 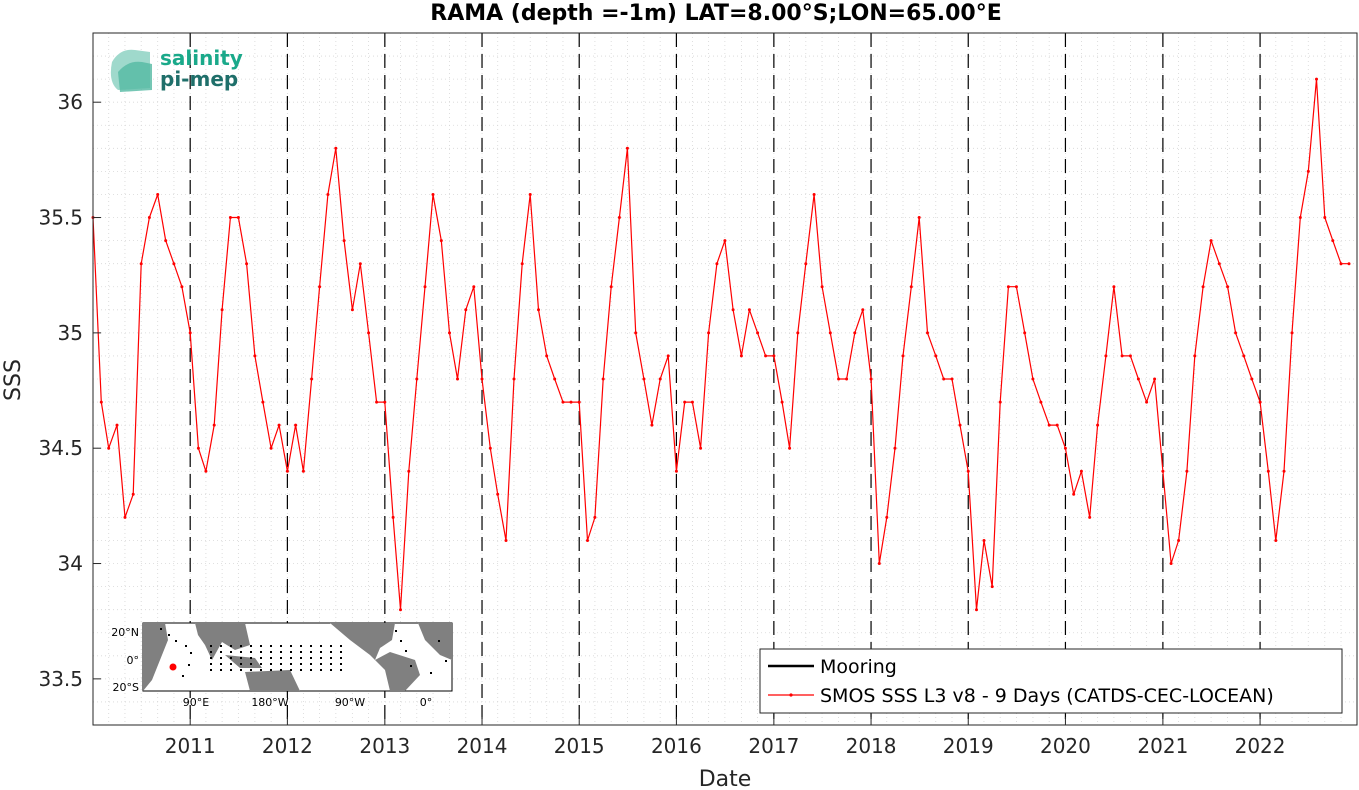 I want to click on x-tick-label: 2016, so click(x=676, y=746).